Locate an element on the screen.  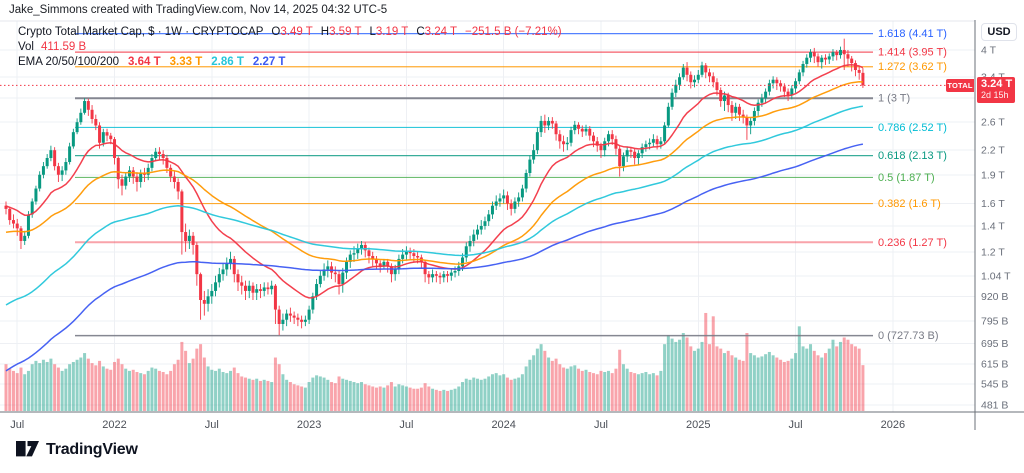
fib-level-label: 0.5 (1.87 T) is located at coordinates (906, 178).